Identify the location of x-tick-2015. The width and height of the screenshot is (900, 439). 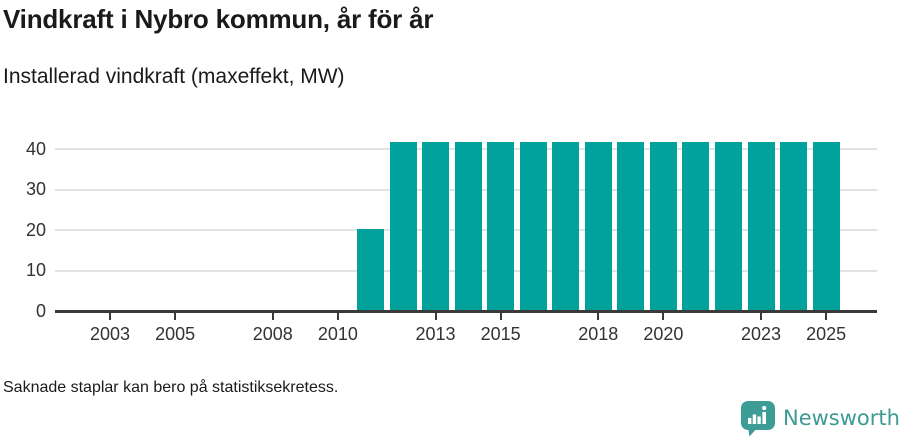
(500, 316).